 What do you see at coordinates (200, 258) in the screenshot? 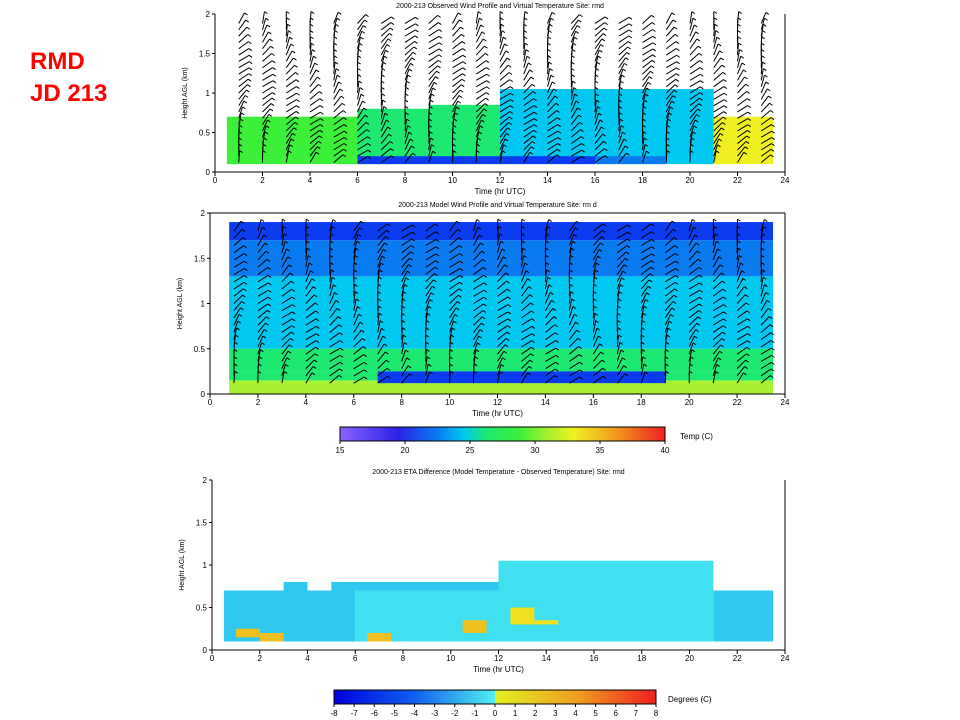
I see `y-tick-label: 1.5` at bounding box center [200, 258].